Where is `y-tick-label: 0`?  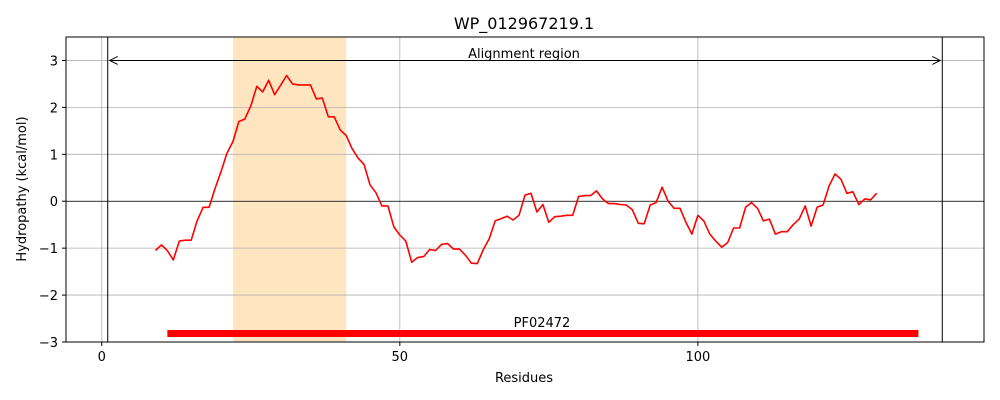
y-tick-label: 0 is located at coordinates (54, 202).